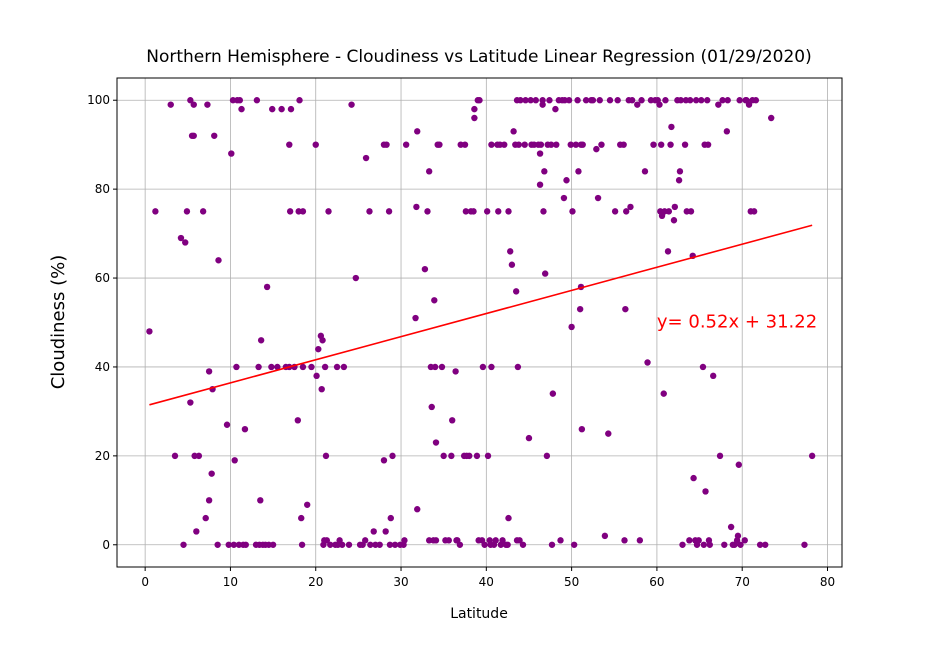 The width and height of the screenshot is (936, 648). What do you see at coordinates (486, 582) in the screenshot?
I see `x-tick-label: 40` at bounding box center [486, 582].